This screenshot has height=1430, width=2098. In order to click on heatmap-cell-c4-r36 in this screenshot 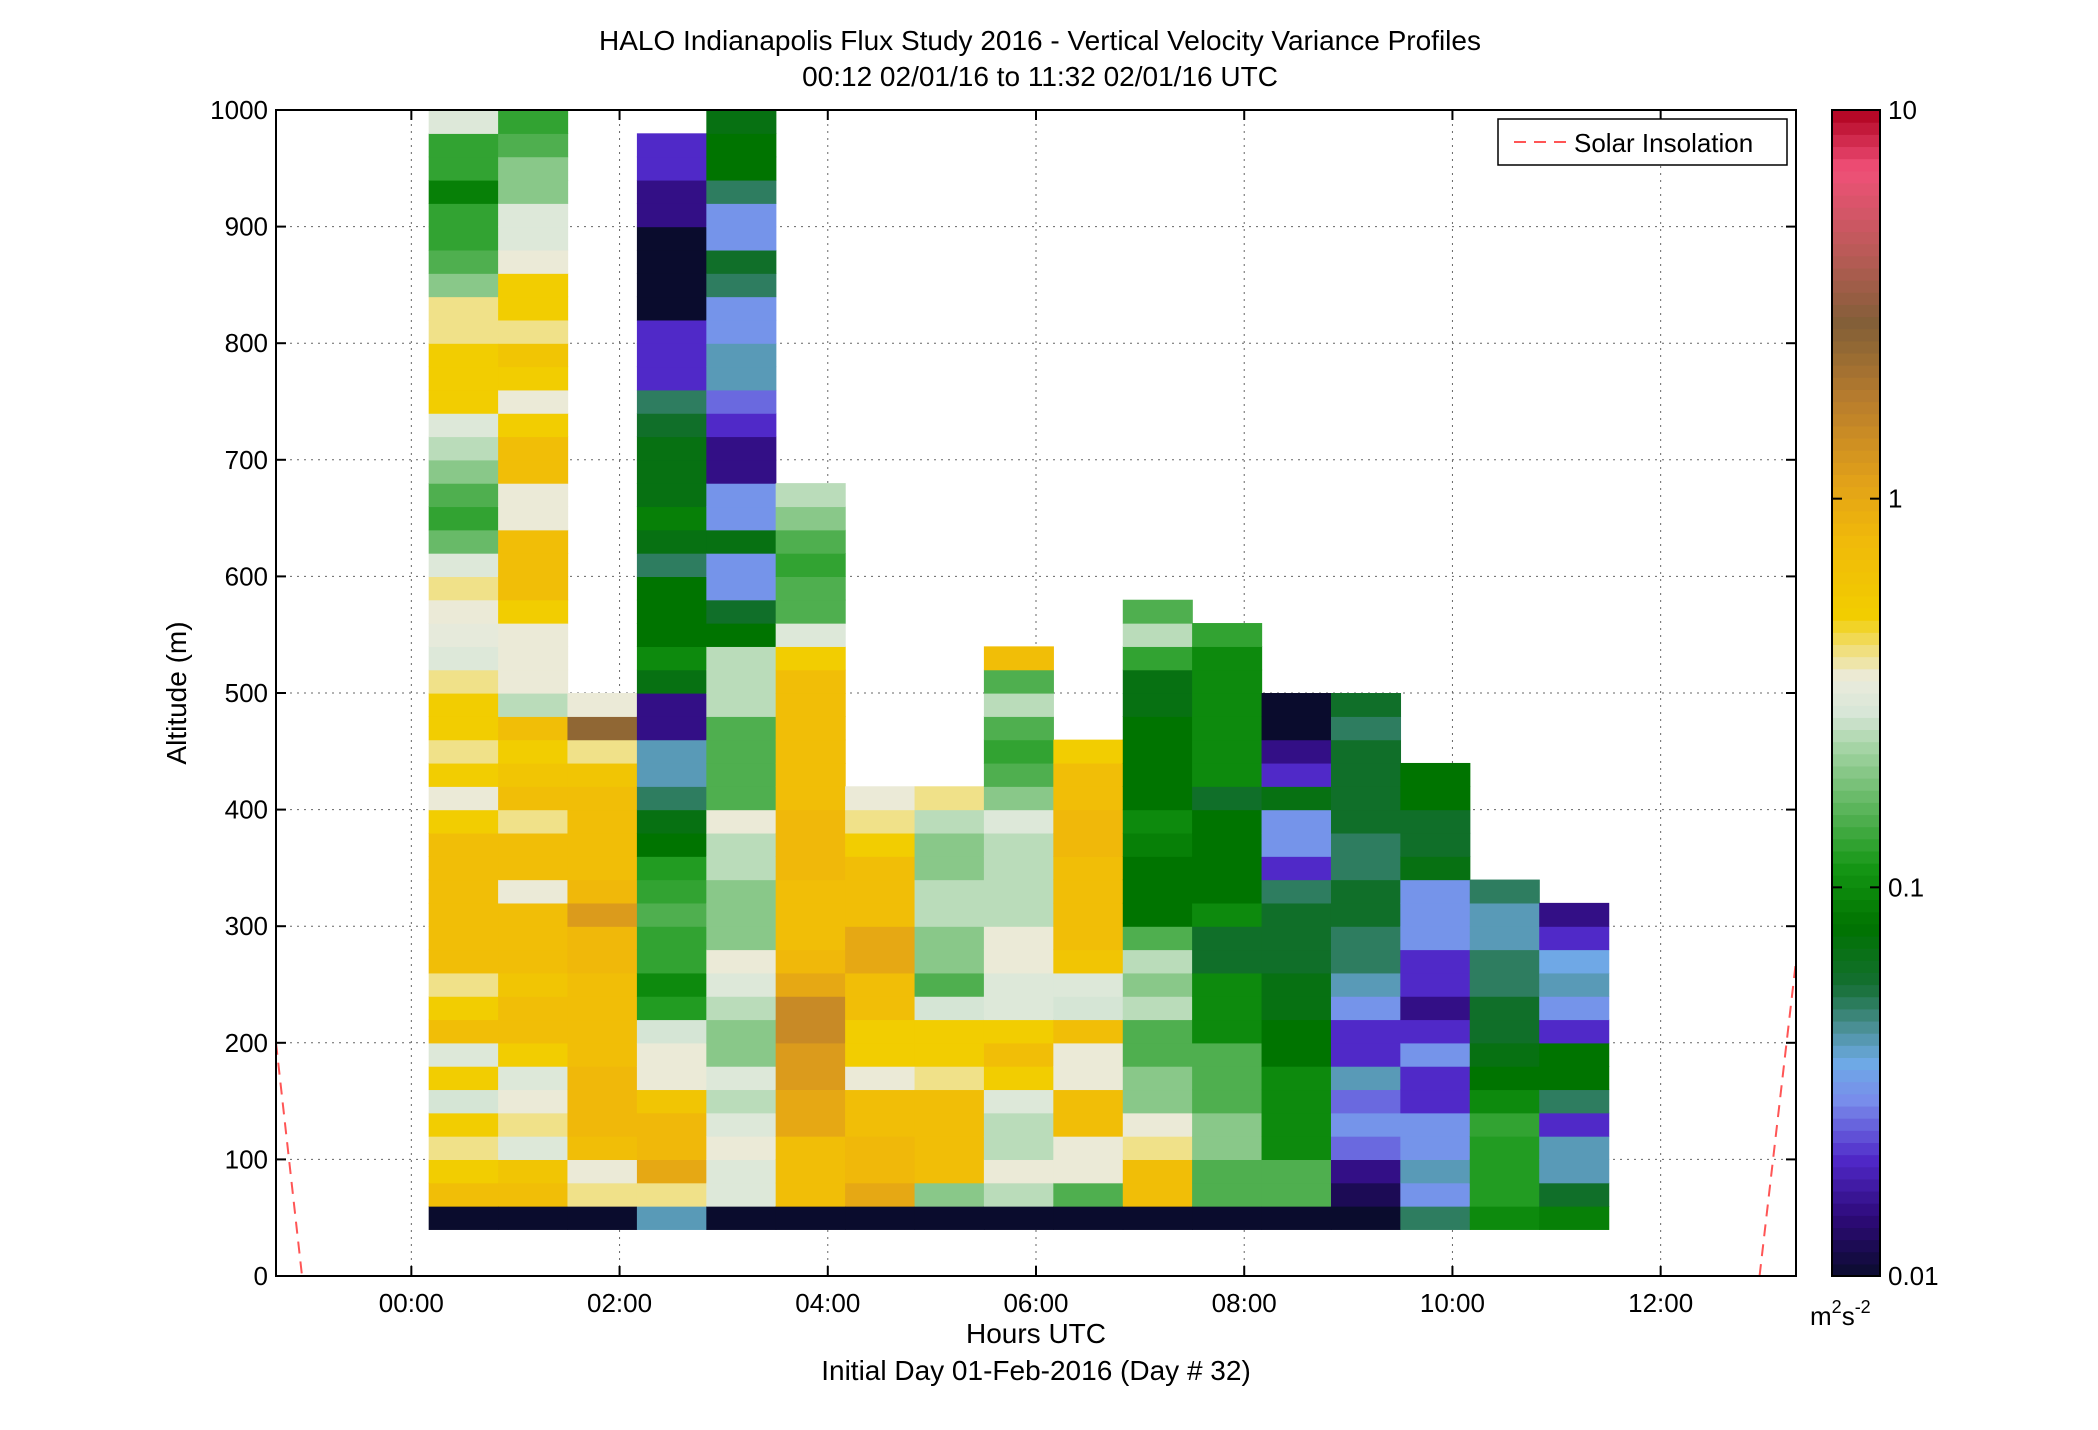, I will do `click(741, 378)`.